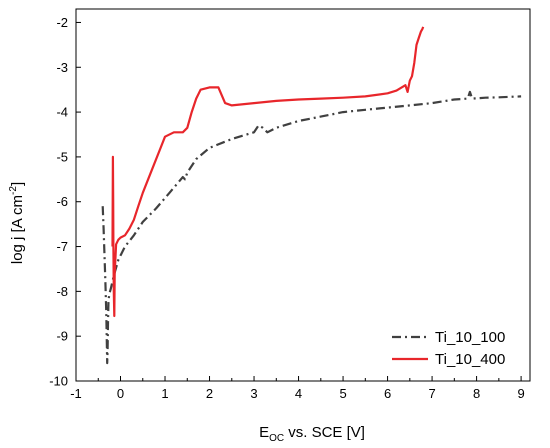  Describe the element at coordinates (62, 22) in the screenshot. I see `y-tick-label: -2` at that location.